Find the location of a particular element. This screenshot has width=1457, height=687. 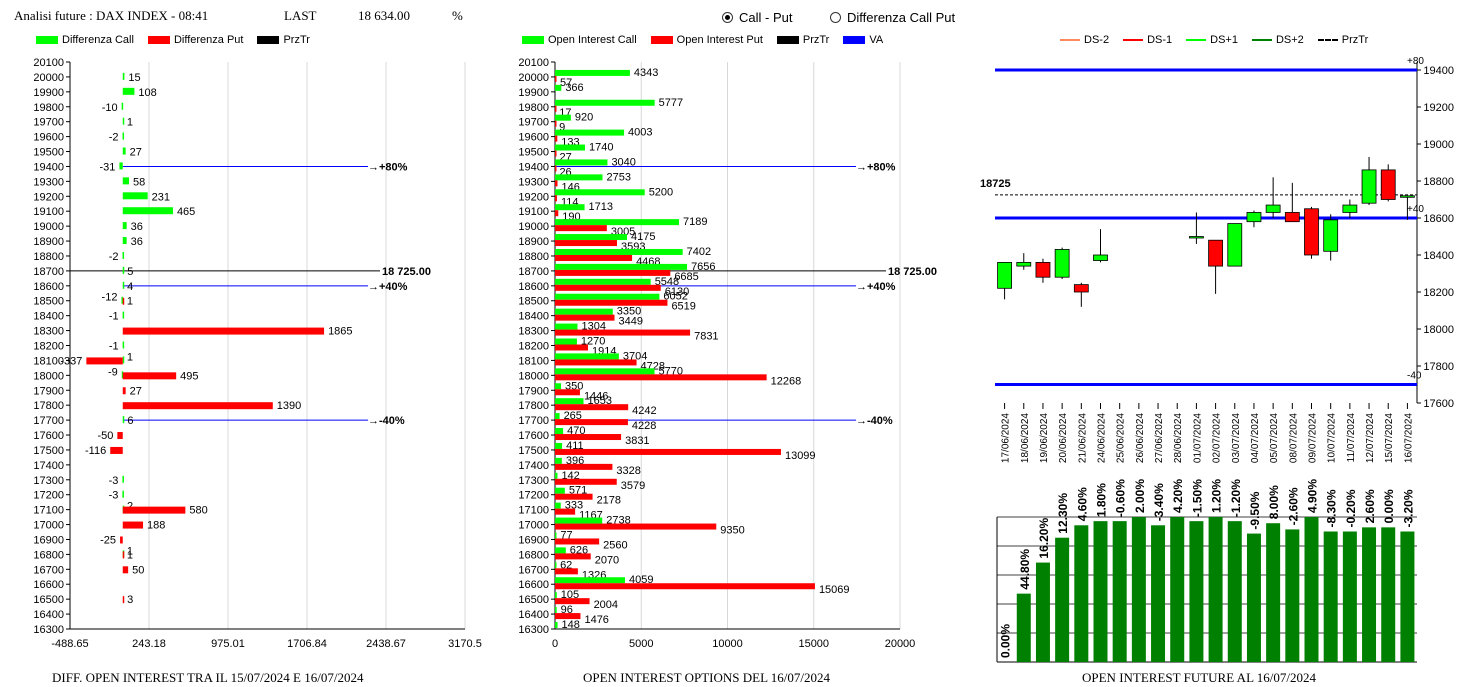

y-tick-label: 18000 is located at coordinates (1438, 330).